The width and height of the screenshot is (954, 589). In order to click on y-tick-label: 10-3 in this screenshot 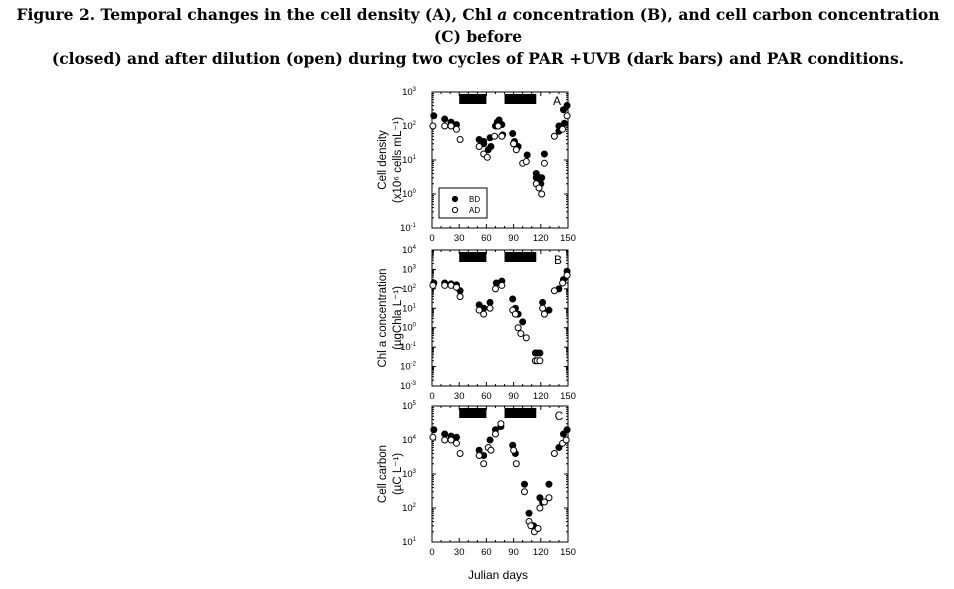, I will do `click(408, 386)`.